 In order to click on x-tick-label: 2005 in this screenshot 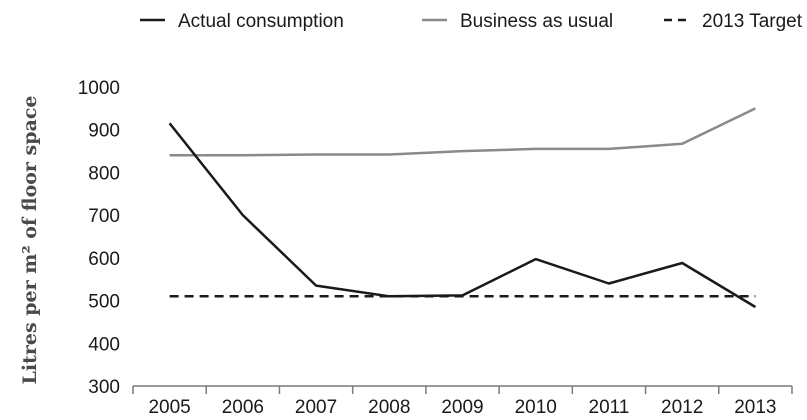, I will do `click(169, 407)`.